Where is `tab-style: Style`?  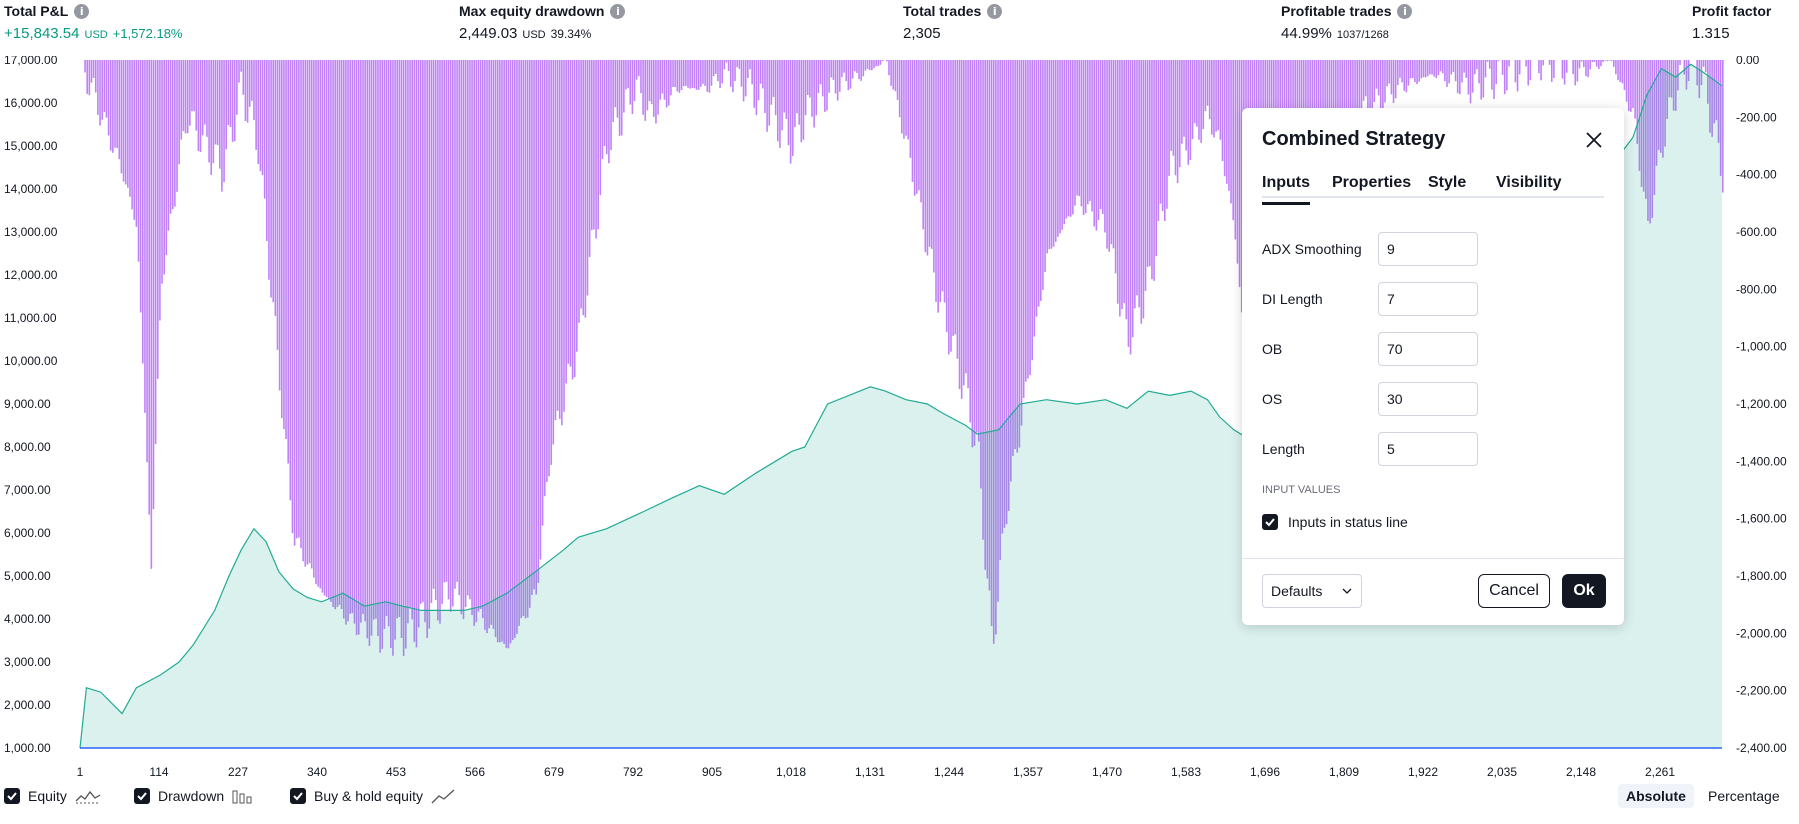 tab-style: Style is located at coordinates (1447, 182).